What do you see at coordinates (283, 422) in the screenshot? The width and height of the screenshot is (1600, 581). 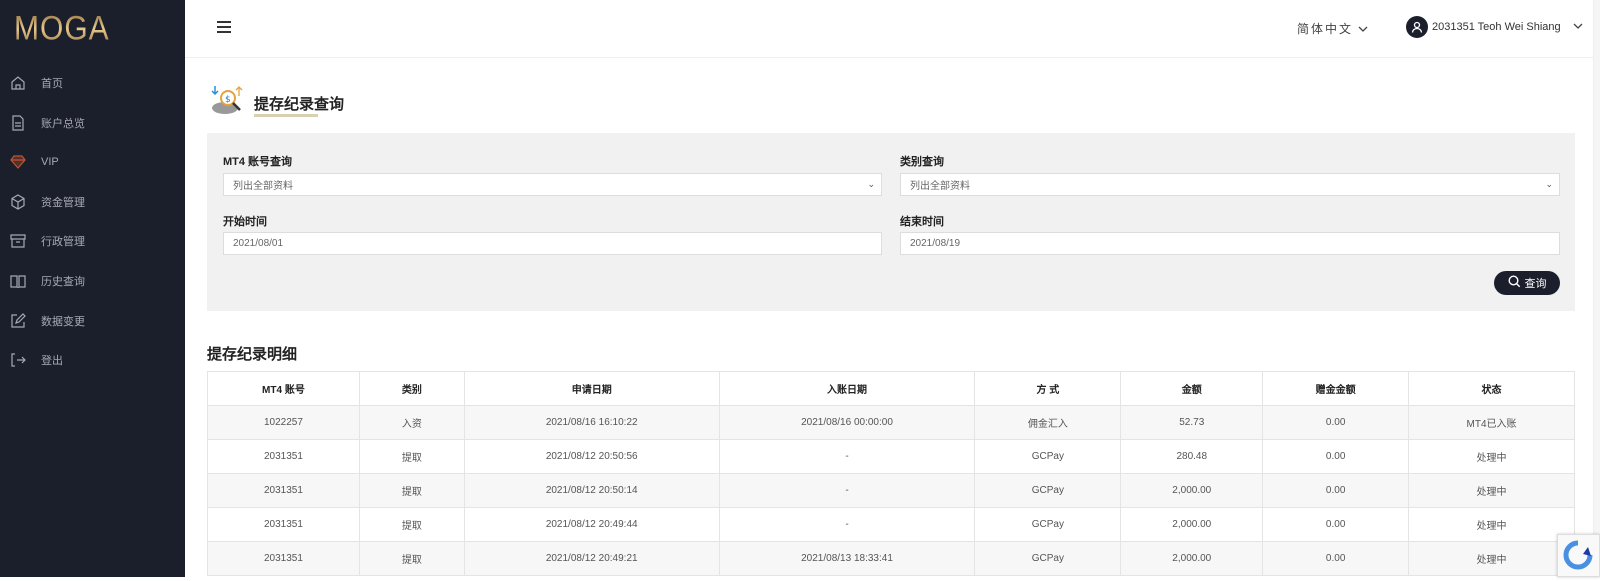 I see `table-cell: 1022257` at bounding box center [283, 422].